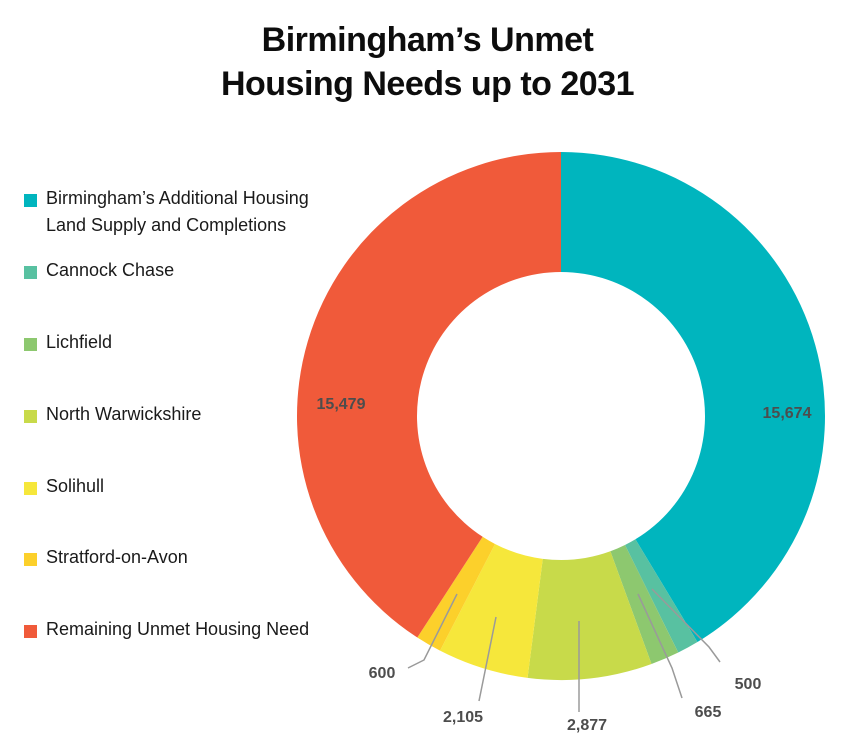 This screenshot has width=855, height=745. I want to click on data-label-stratford-on-avon: 600, so click(382, 673).